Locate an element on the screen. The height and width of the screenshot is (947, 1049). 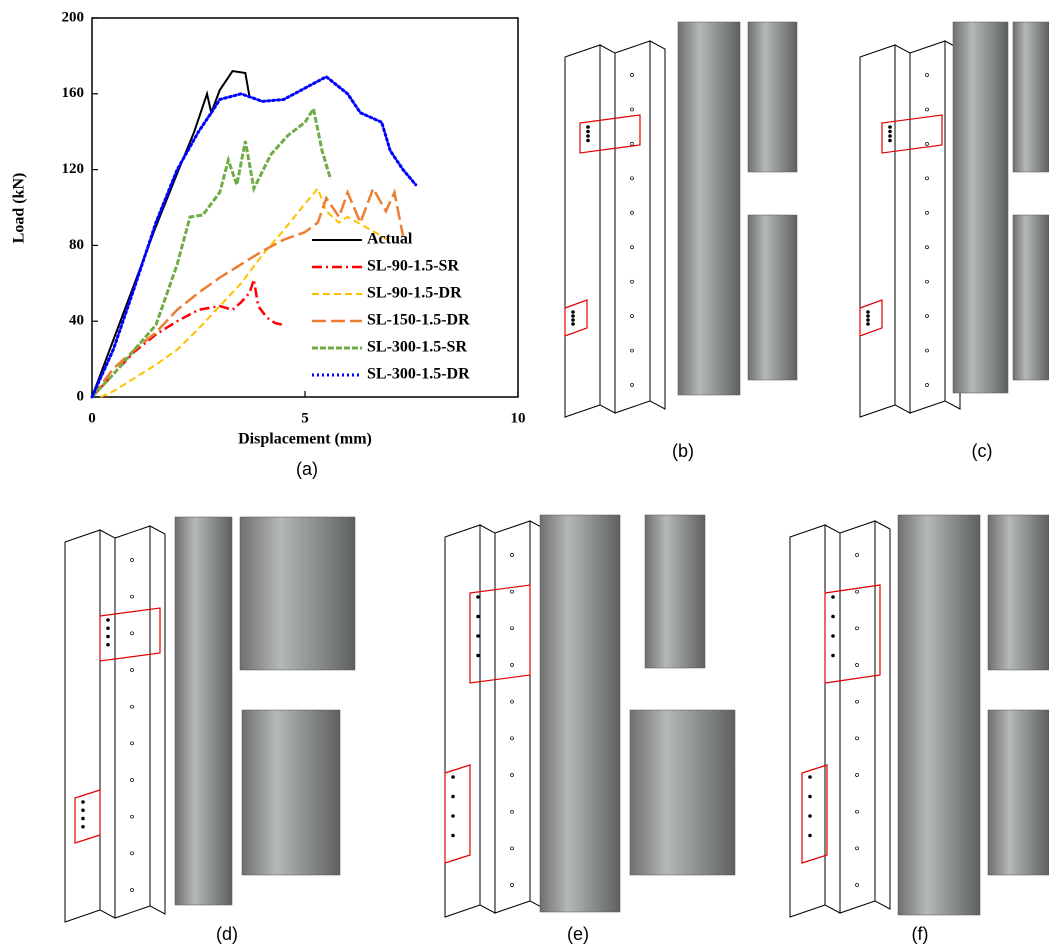
panel-label: (e) is located at coordinates (578, 934).